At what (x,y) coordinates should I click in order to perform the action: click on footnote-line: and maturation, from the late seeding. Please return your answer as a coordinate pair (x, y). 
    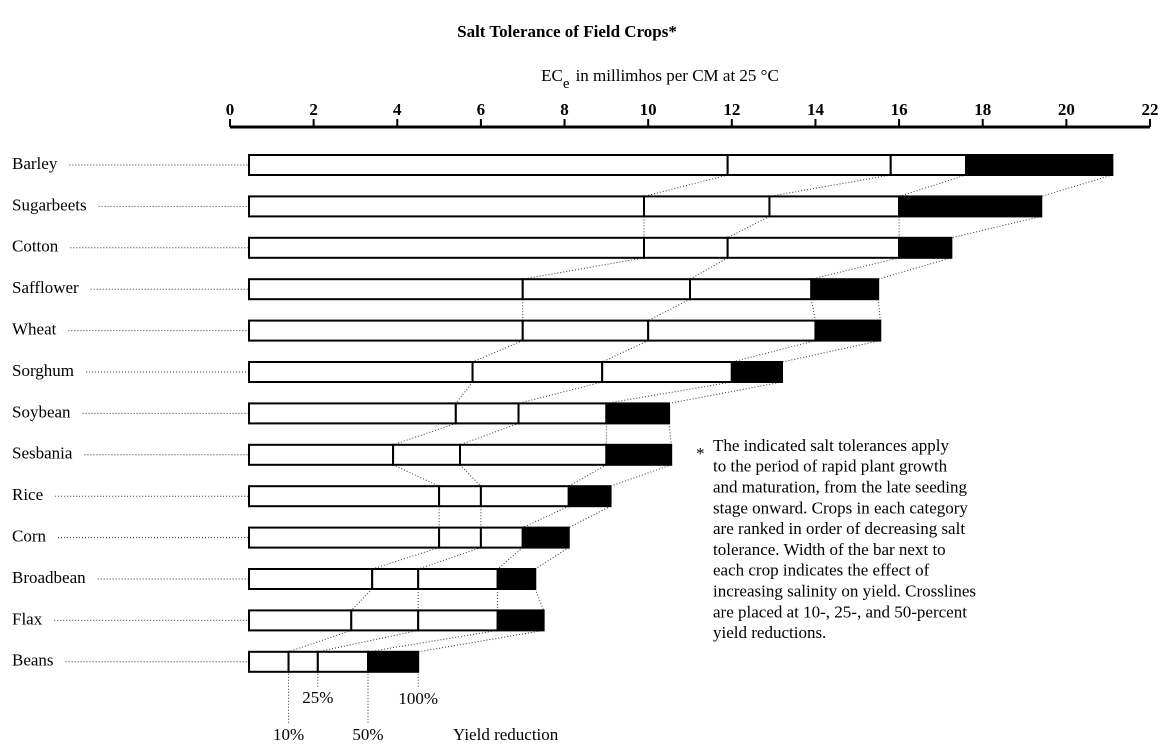
    Looking at the image, I should click on (840, 487).